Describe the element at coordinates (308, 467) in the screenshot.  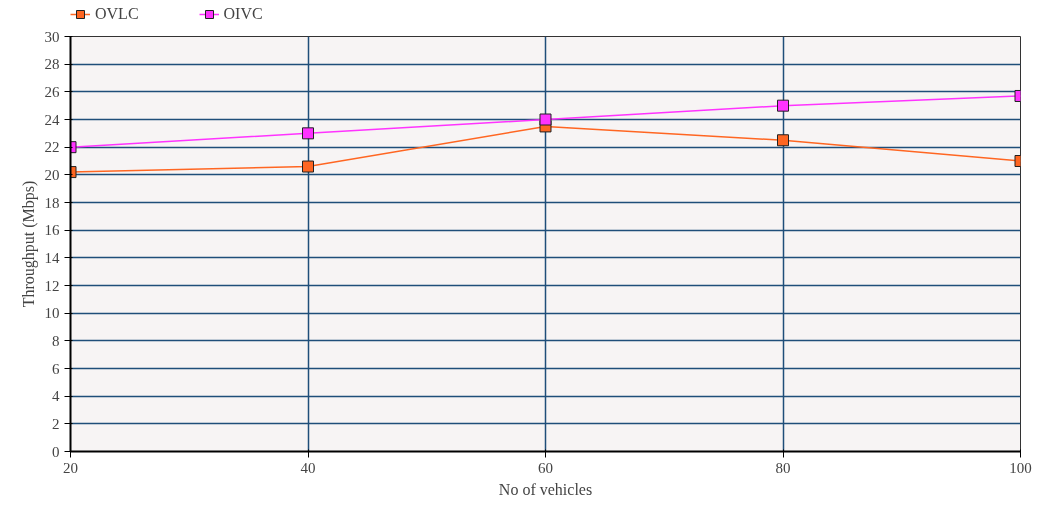
I see `x-tick-label: 40` at that location.